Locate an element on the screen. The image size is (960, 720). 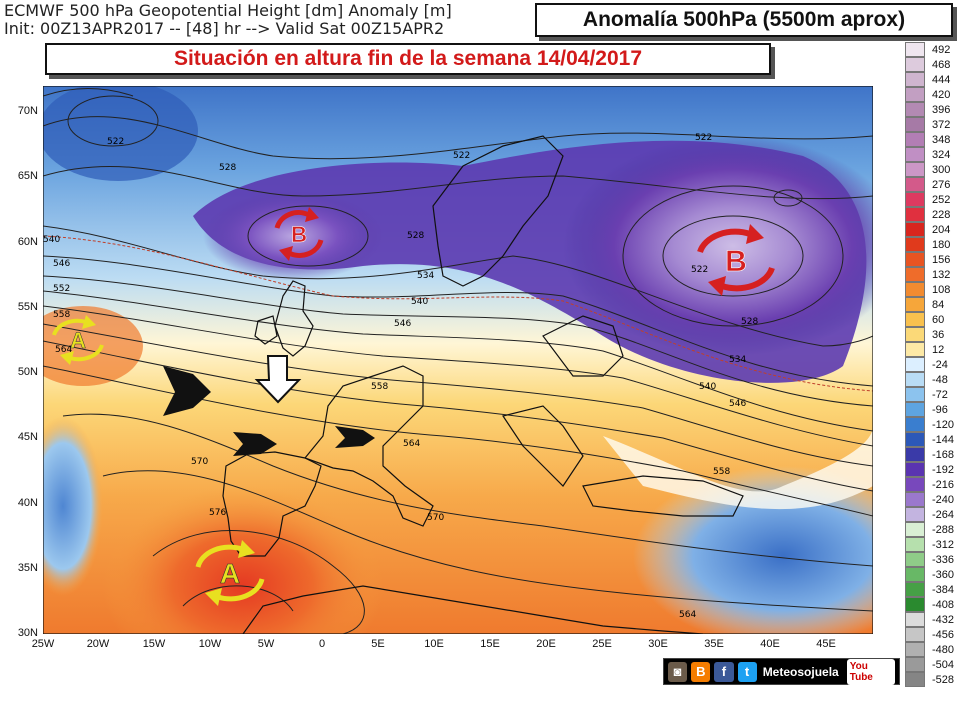
atlantic-blue-area is located at coordinates (73, 506).